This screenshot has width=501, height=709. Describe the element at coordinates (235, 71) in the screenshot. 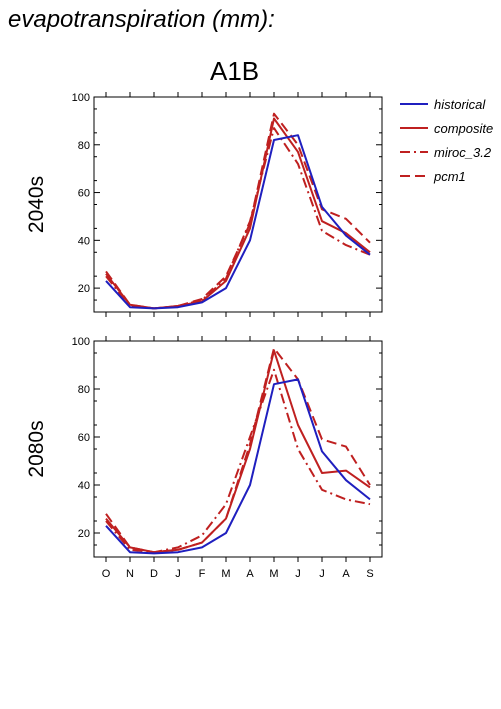

I see `panel-title: A1B` at that location.